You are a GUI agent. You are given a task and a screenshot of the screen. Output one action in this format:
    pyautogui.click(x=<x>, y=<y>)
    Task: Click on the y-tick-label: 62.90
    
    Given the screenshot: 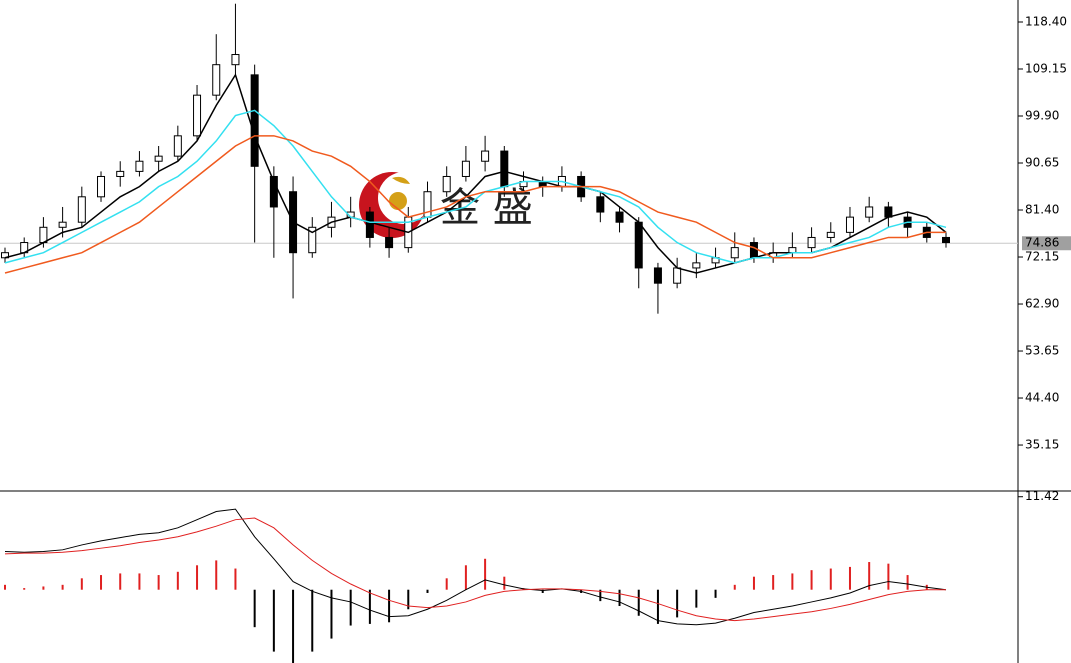 What is the action you would take?
    pyautogui.click(x=1042, y=304)
    